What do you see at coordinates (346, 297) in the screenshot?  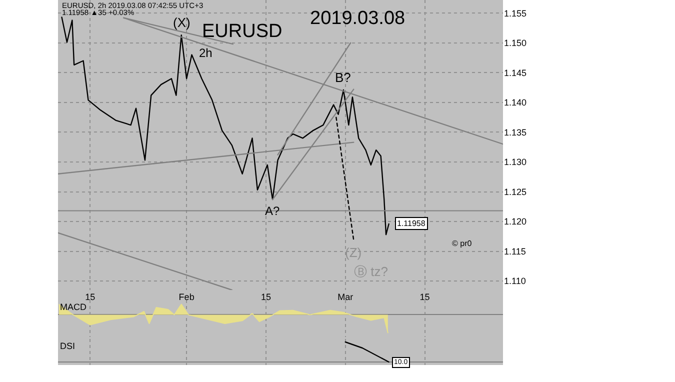 I see `x-tick-label: Mar` at bounding box center [346, 297].